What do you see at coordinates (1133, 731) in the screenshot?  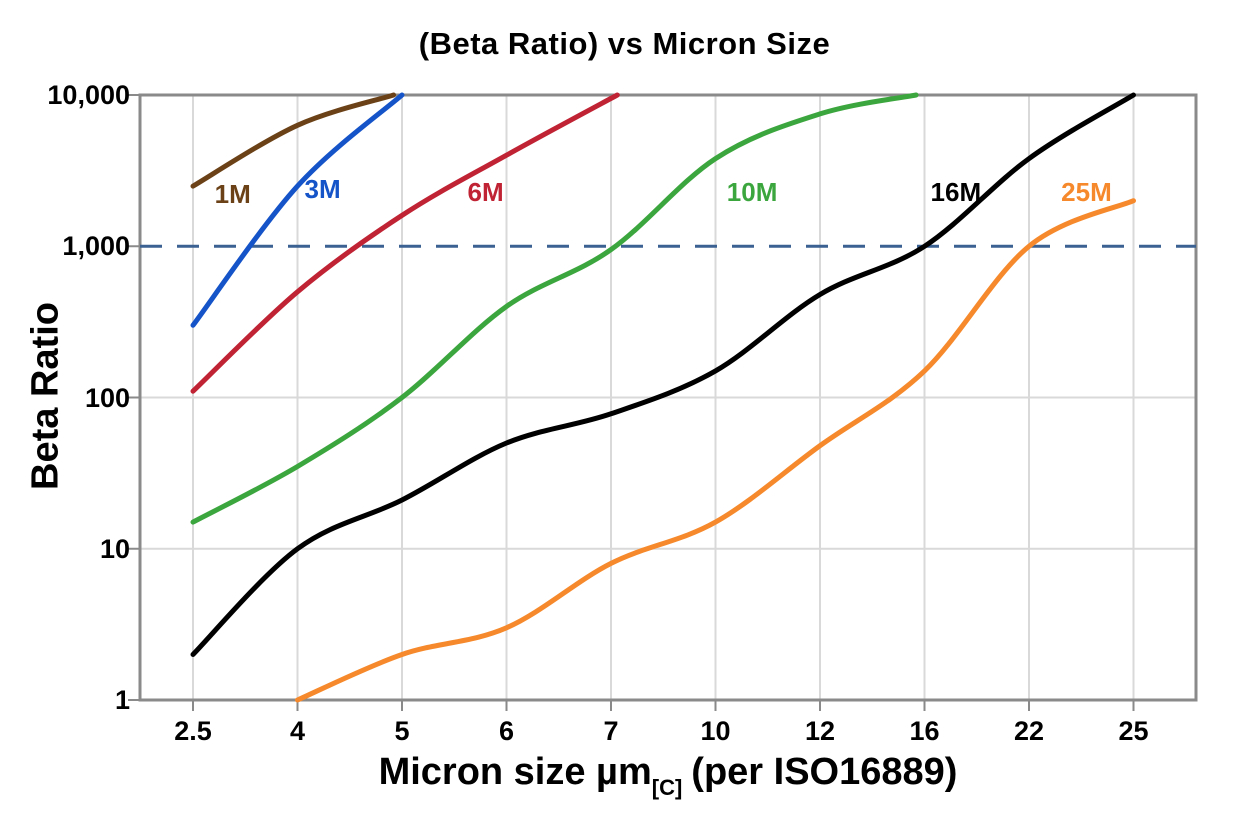 I see `x-tick-label-25: 25` at bounding box center [1133, 731].